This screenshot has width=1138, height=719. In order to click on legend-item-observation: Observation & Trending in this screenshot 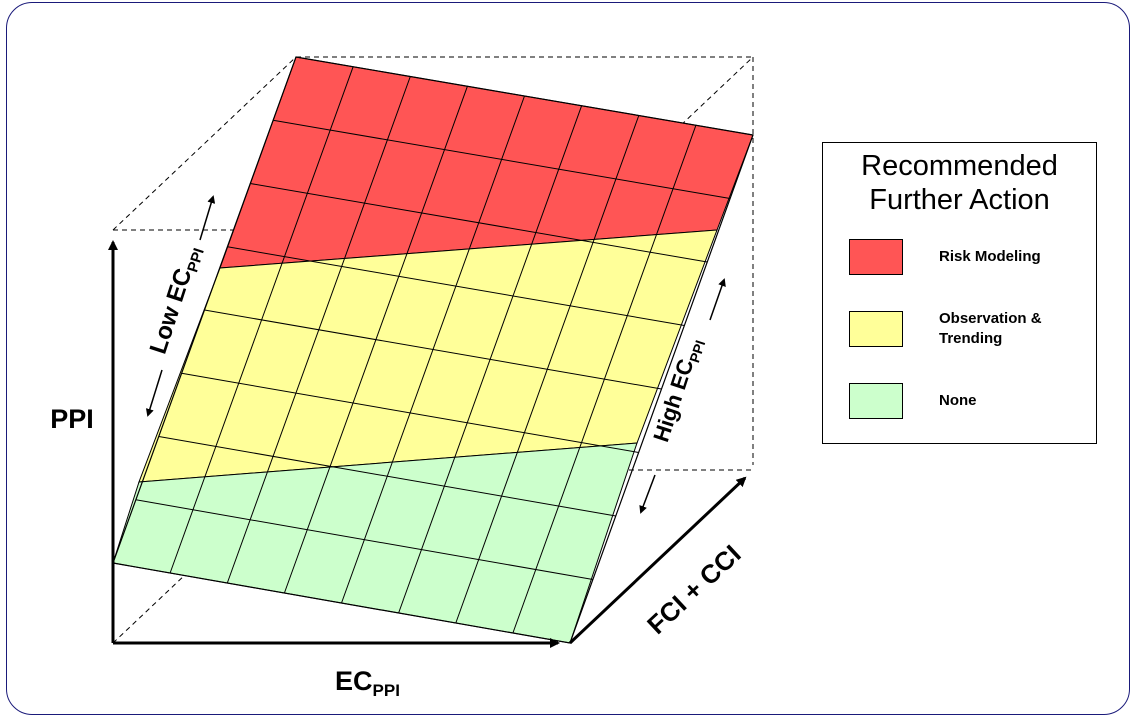, I will do `click(945, 329)`.